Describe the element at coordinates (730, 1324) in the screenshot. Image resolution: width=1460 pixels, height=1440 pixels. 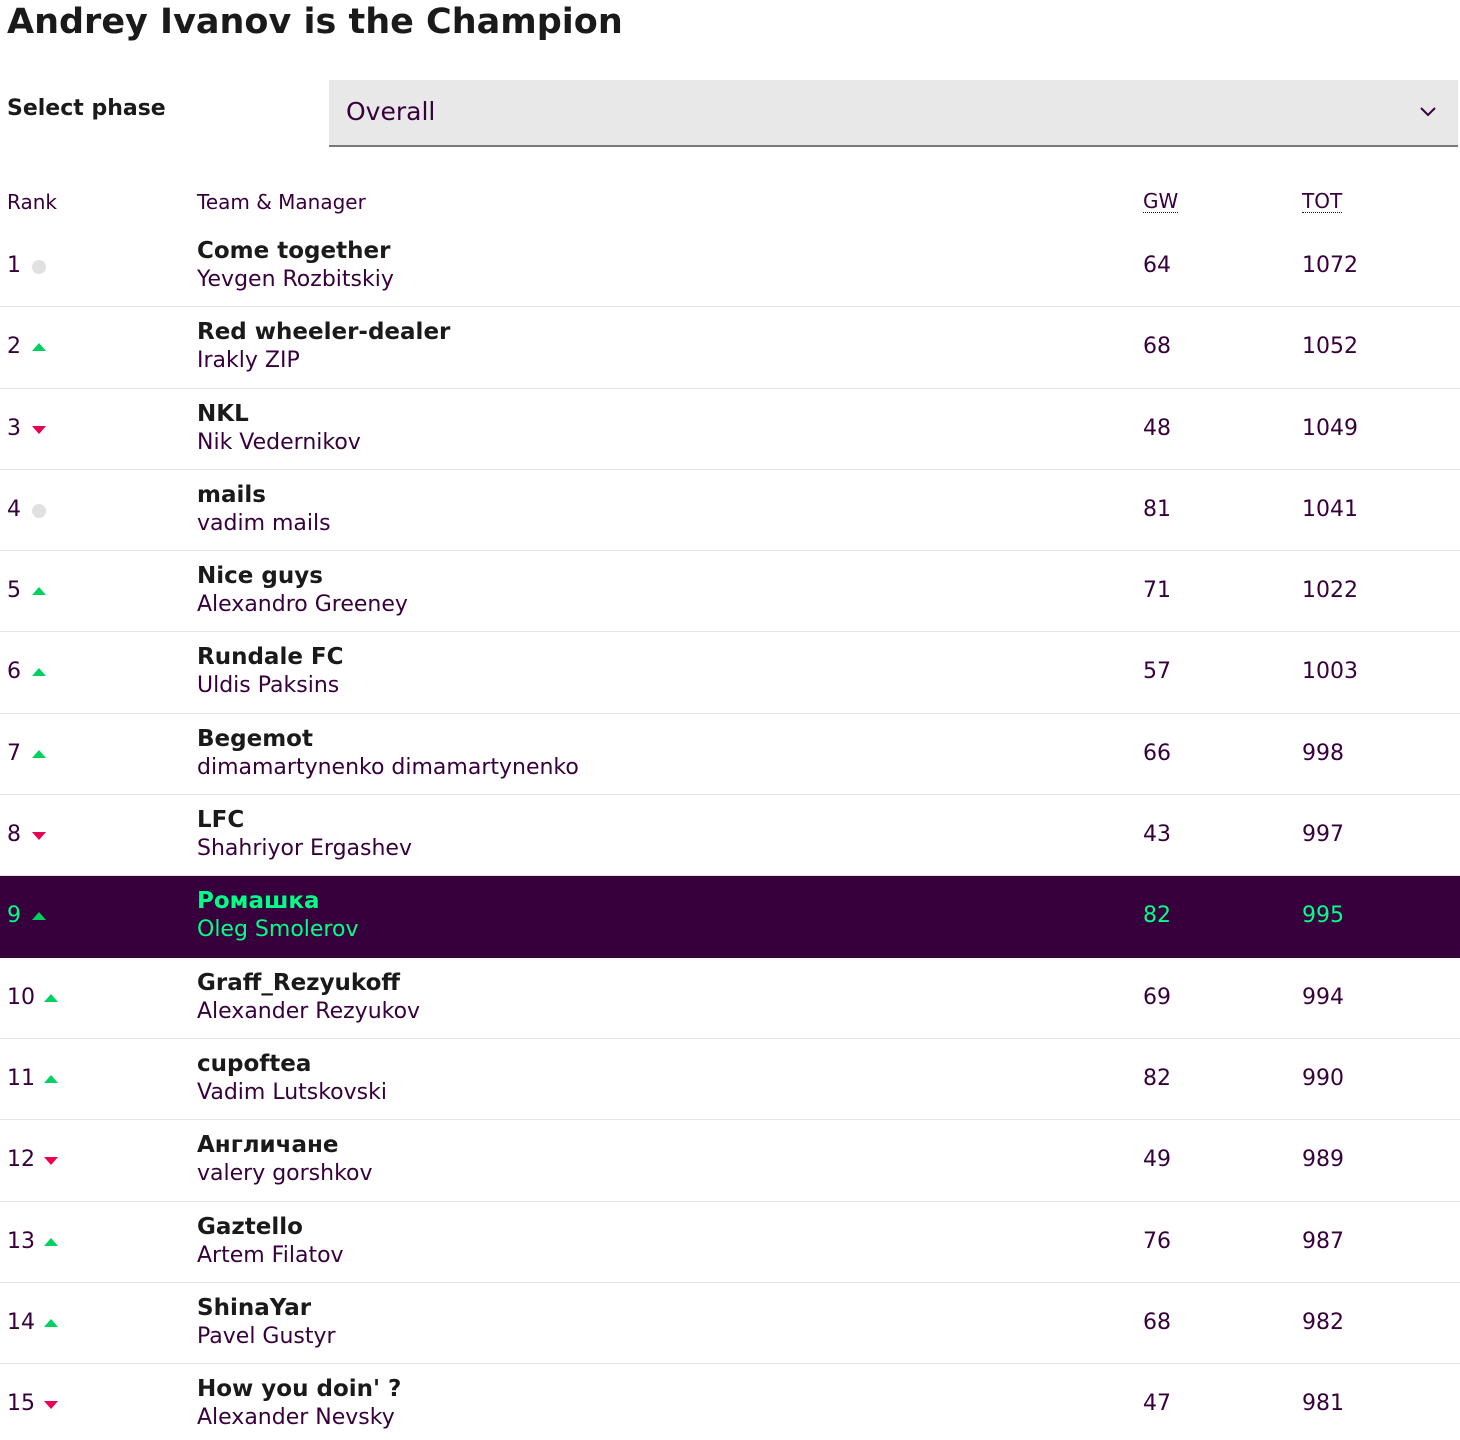
I see `table-row: 14 ShinaYar Pavel Gustyr 68 982` at that location.